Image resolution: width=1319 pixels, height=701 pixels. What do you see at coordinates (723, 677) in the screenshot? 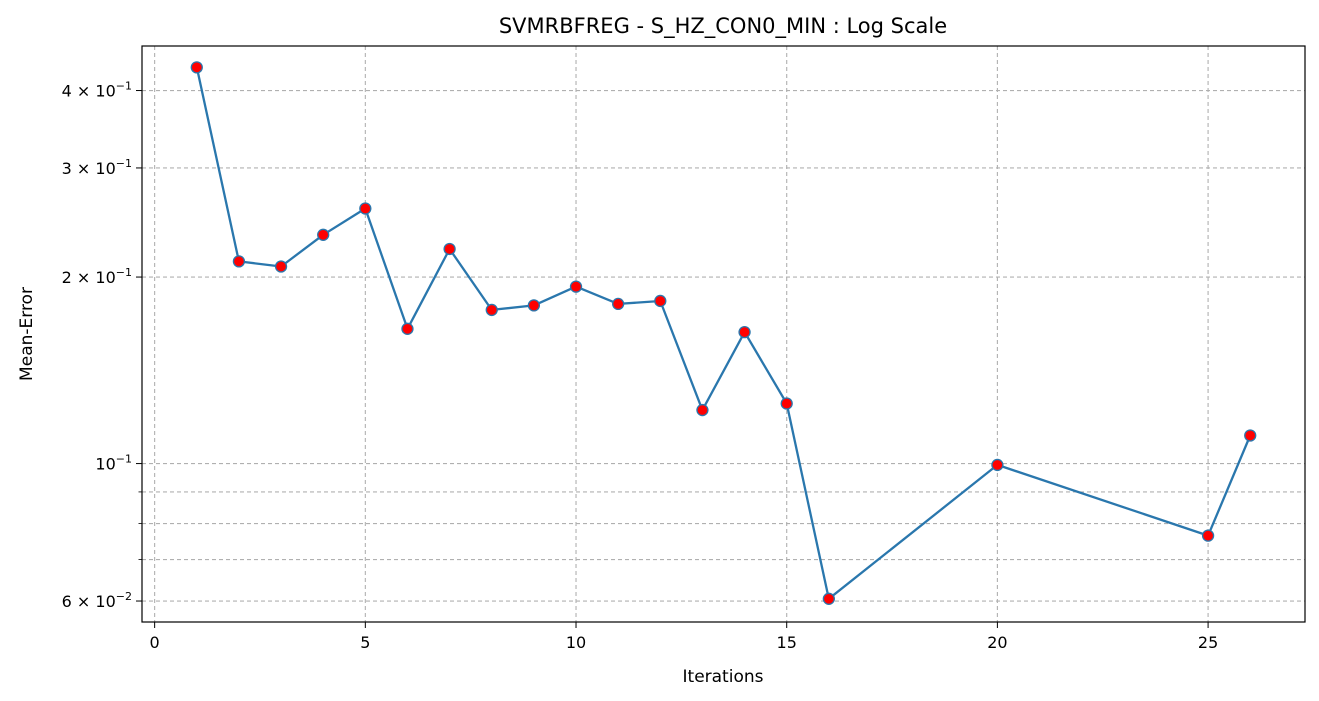
I see `x-axis-label: Iterations` at bounding box center [723, 677].